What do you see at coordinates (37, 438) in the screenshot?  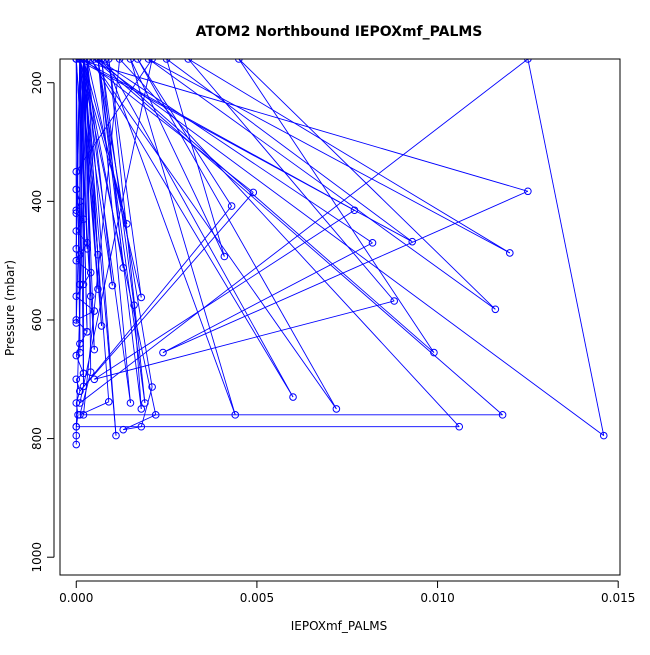 I see `y-tick-label: 800` at bounding box center [37, 438].